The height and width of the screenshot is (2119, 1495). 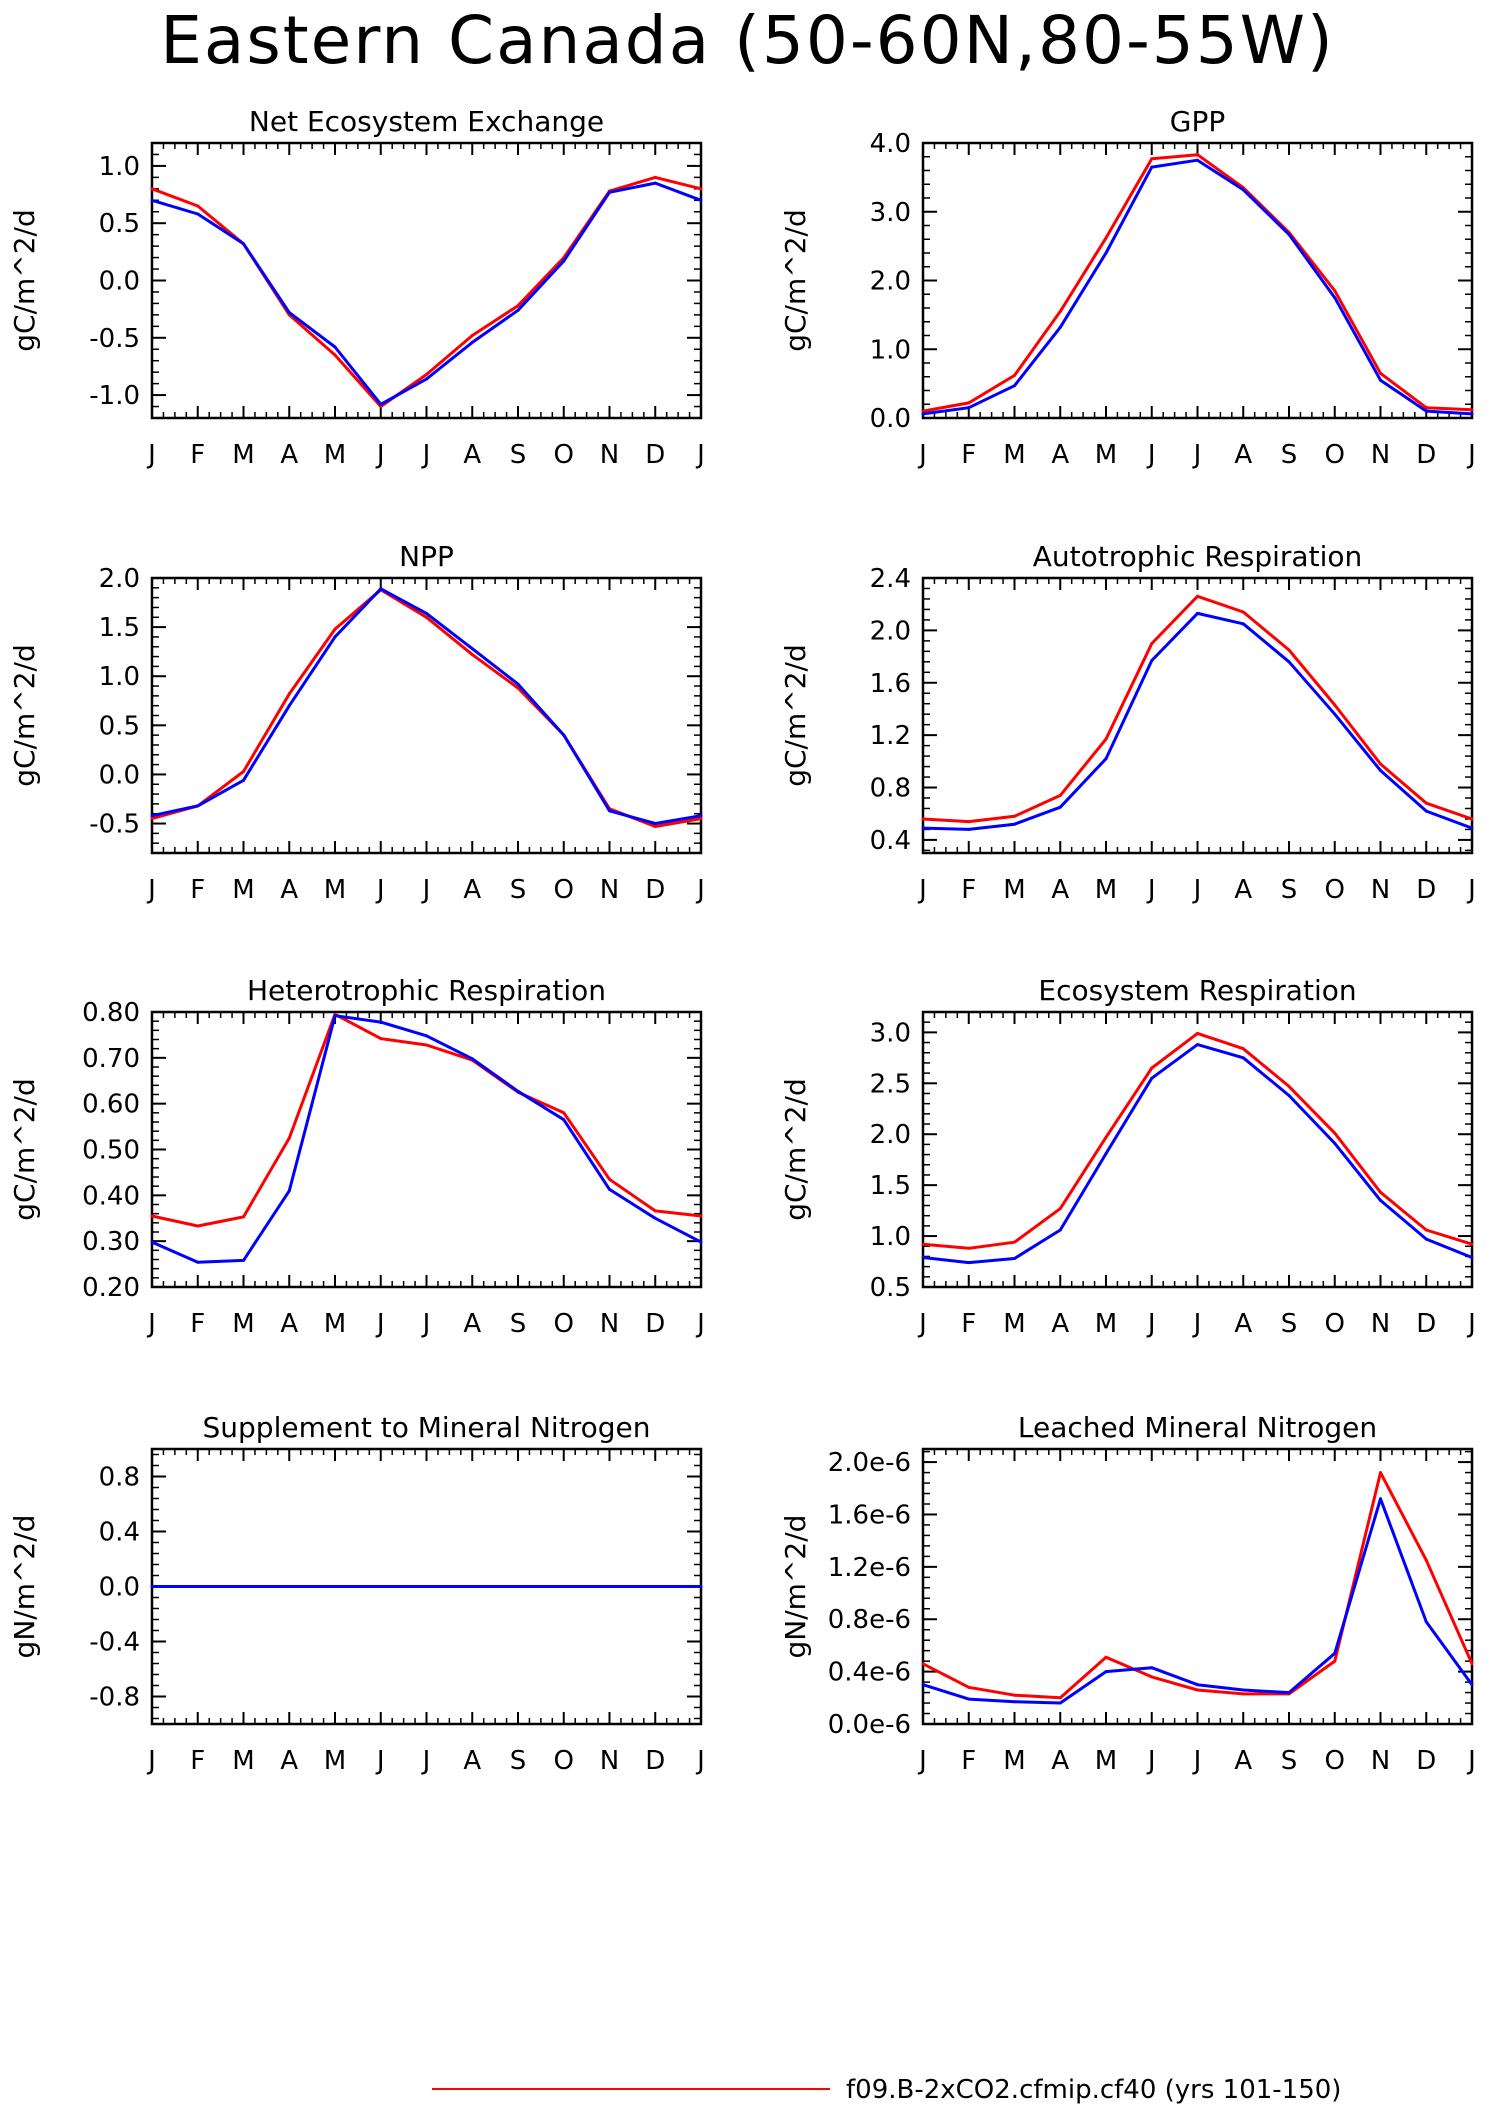 I want to click on x-tick-label: N, so click(x=1380, y=890).